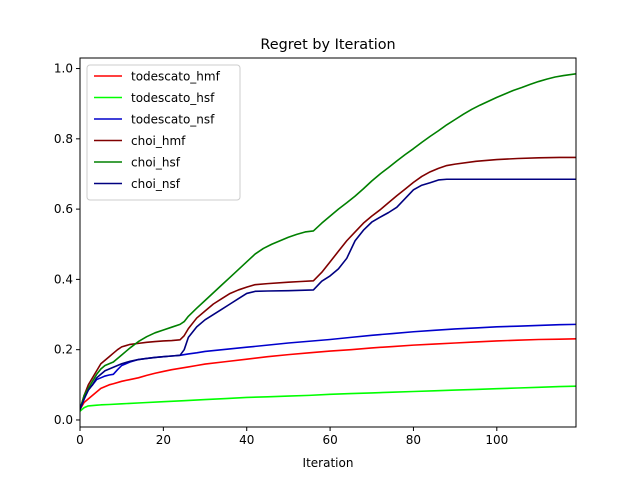 This screenshot has width=640, height=480. Describe the element at coordinates (156, 184) in the screenshot. I see `legend-label-choi_nsf: choi_nsf` at that location.